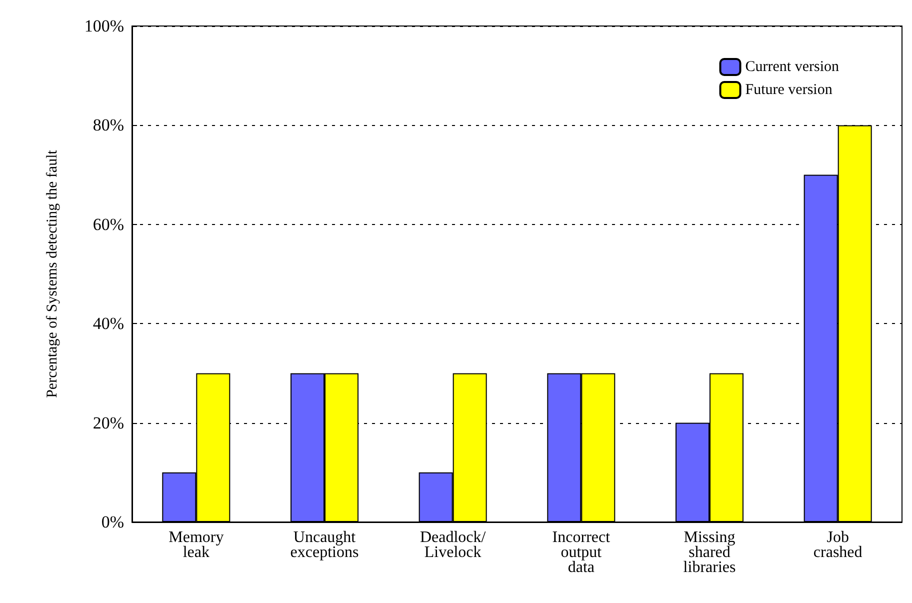 This screenshot has height=603, width=912. Describe the element at coordinates (581, 552) in the screenshot. I see `x-tick-label: Incorrect output data` at that location.